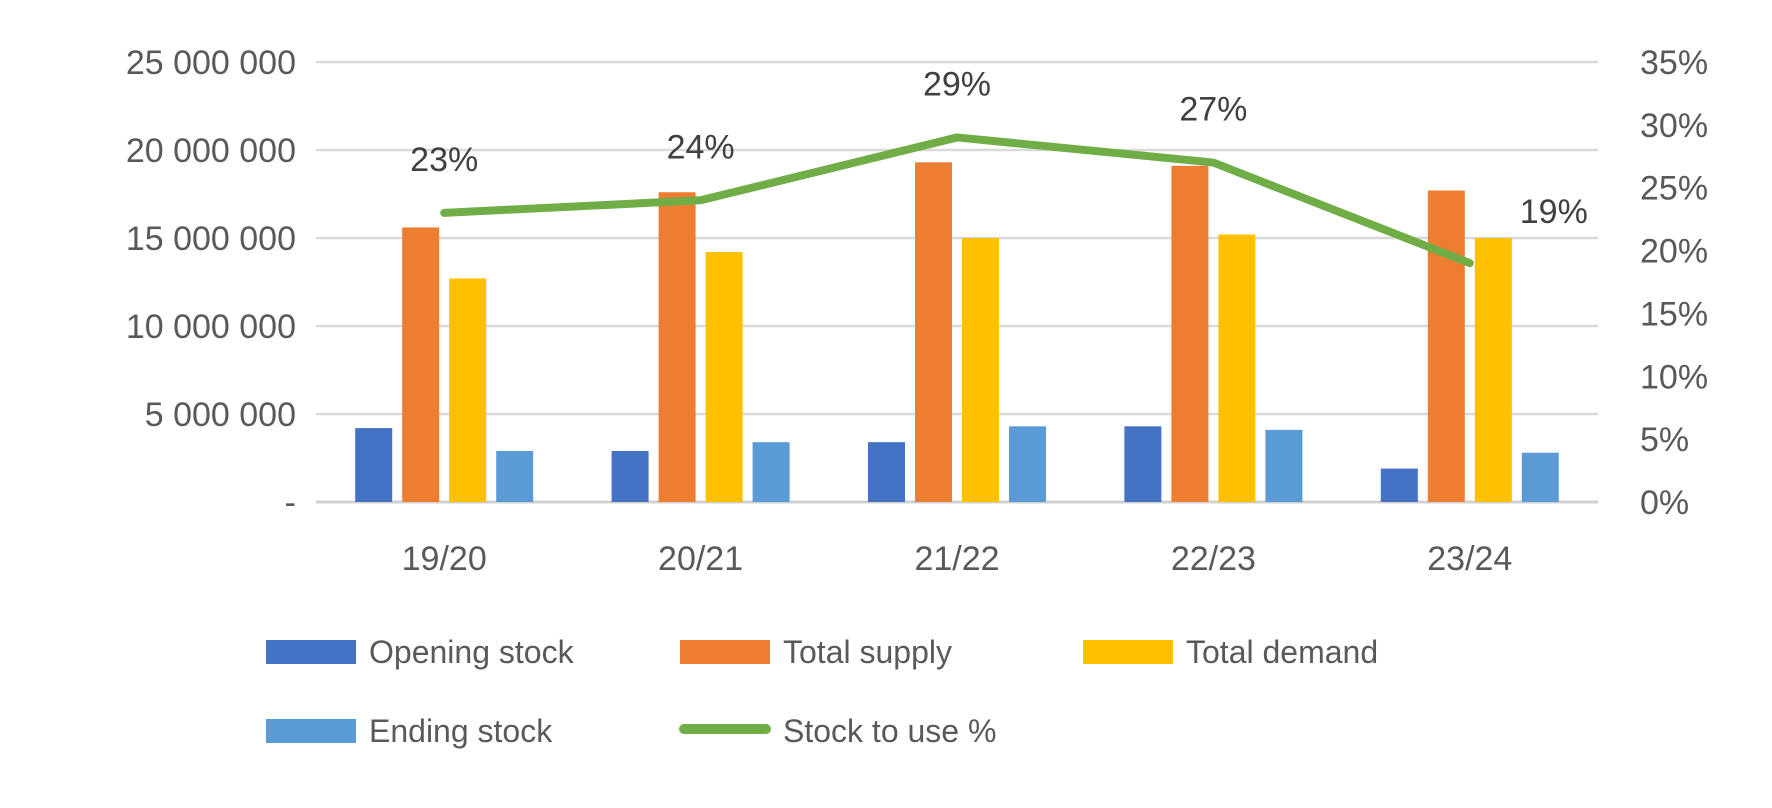 The image size is (1772, 808). Describe the element at coordinates (1674, 314) in the screenshot. I see `y-right-tick-label: 15%` at that location.